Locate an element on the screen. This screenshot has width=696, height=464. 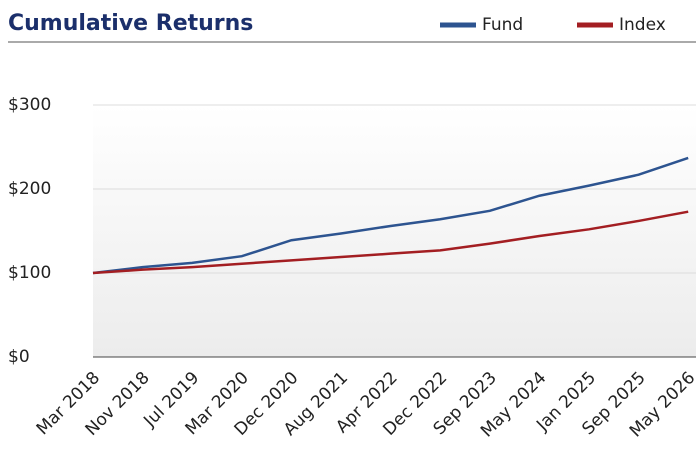
y-tick-label: $0 is located at coordinates (19, 357).